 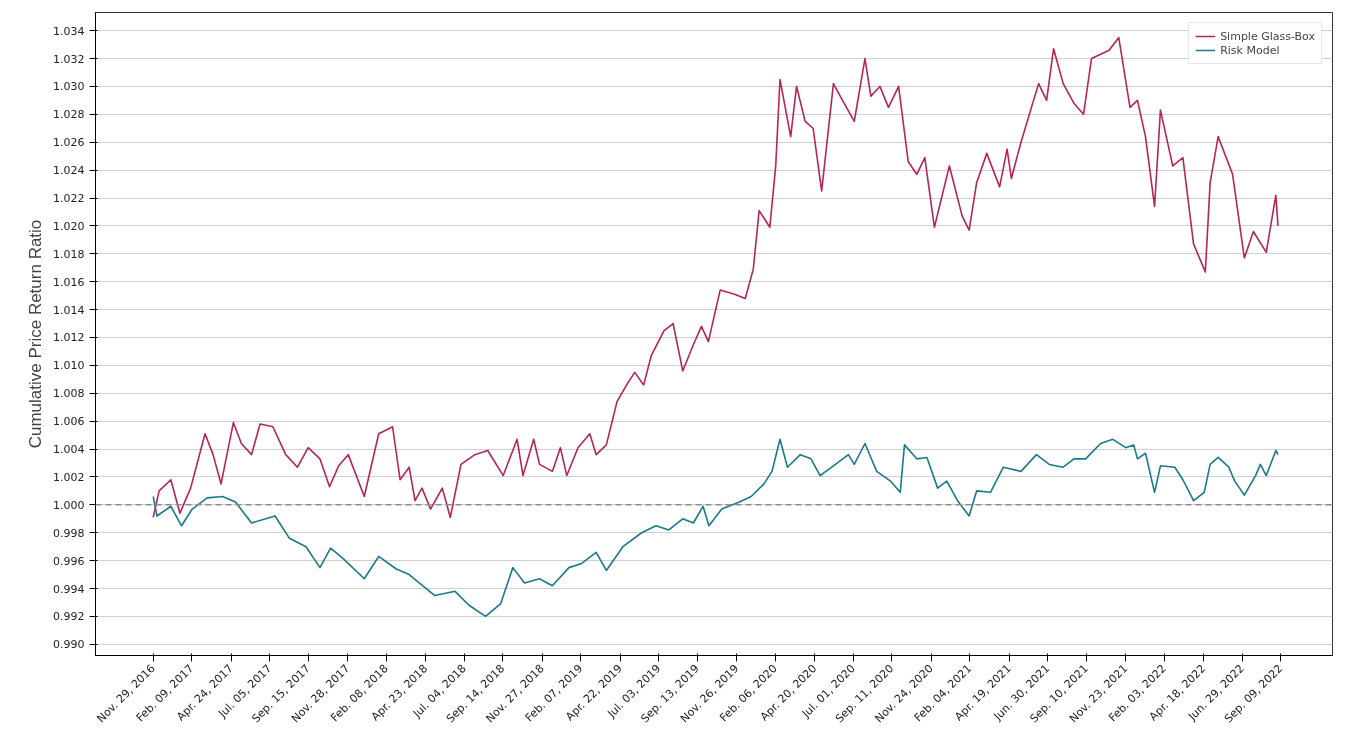 I want to click on y-tick-label: 1.016, so click(x=69, y=282).